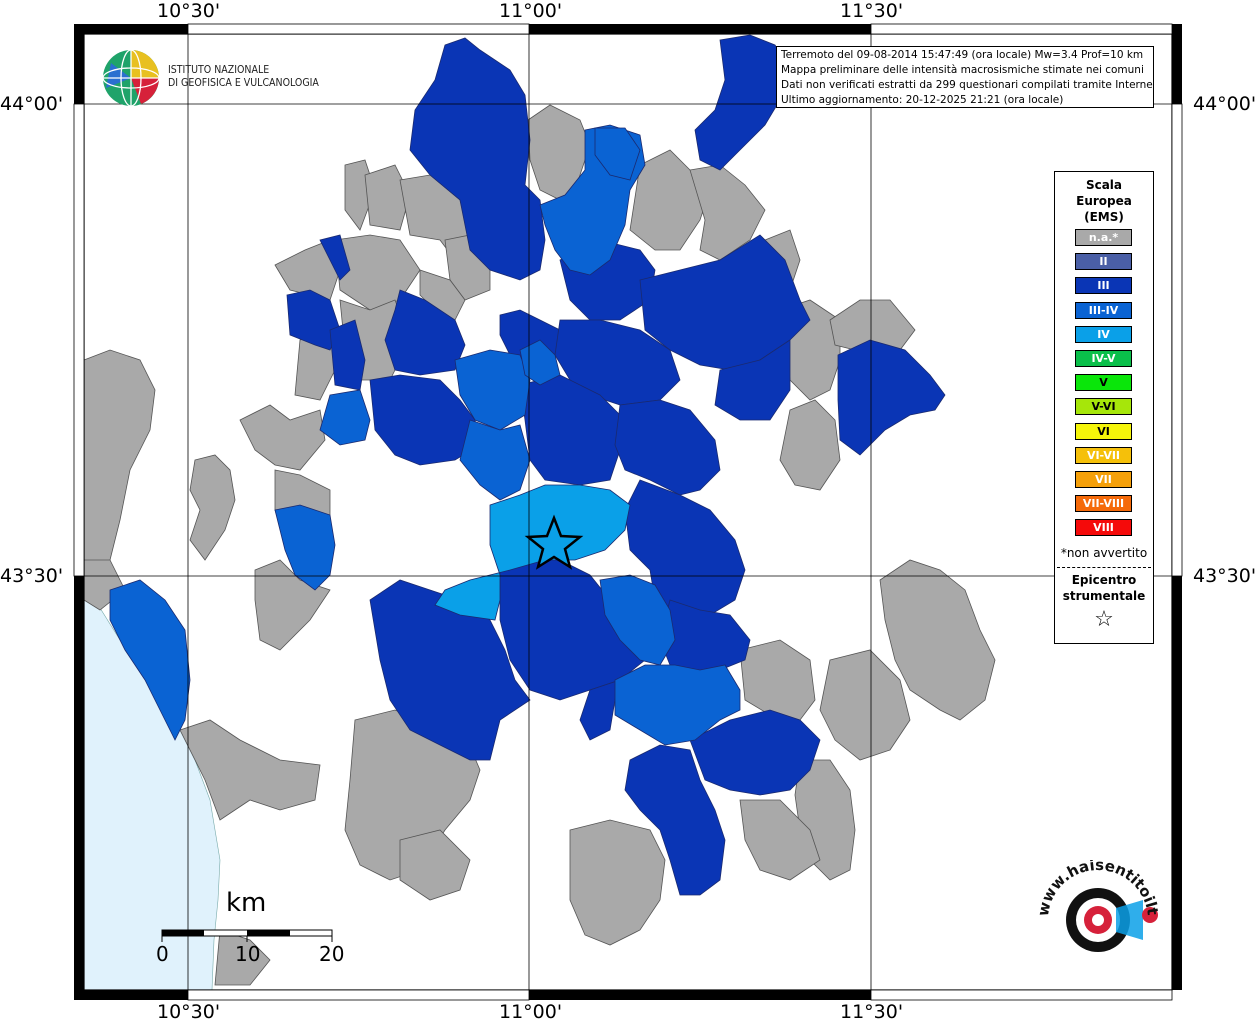 Image resolution: width=1256 pixels, height=1024 pixels. Describe the element at coordinates (1103, 504) in the screenshot. I see `legend-item-vii-viii: VII-VIII` at that location.